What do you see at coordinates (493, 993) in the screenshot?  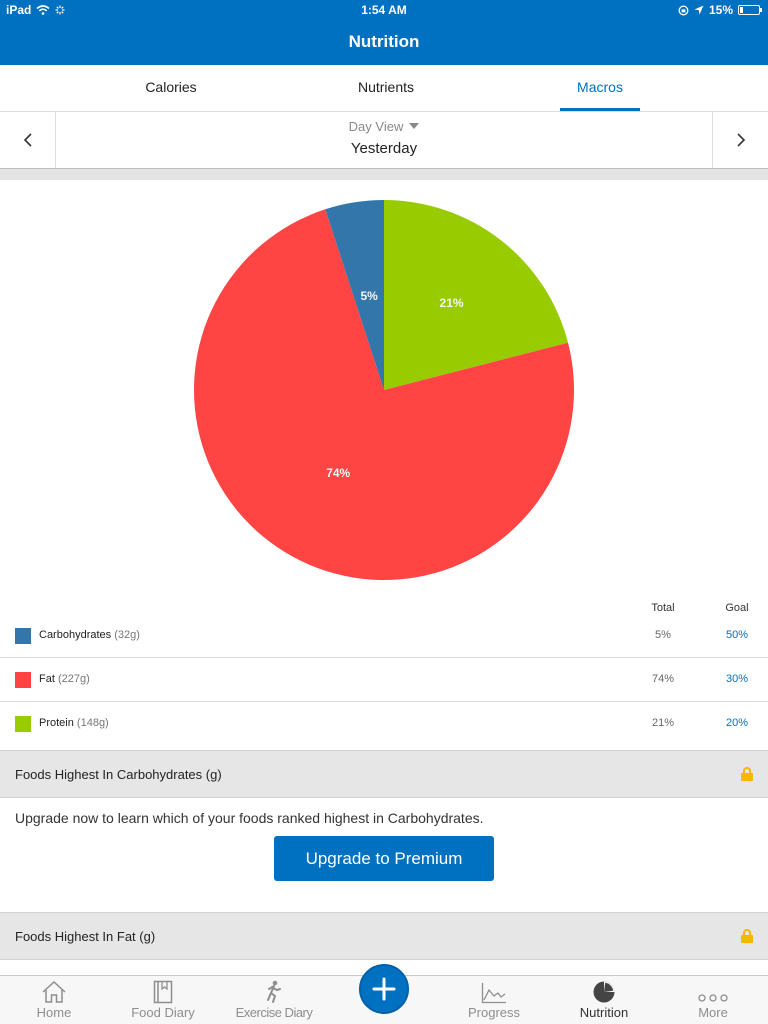 I see `line-chart-icon` at bounding box center [493, 993].